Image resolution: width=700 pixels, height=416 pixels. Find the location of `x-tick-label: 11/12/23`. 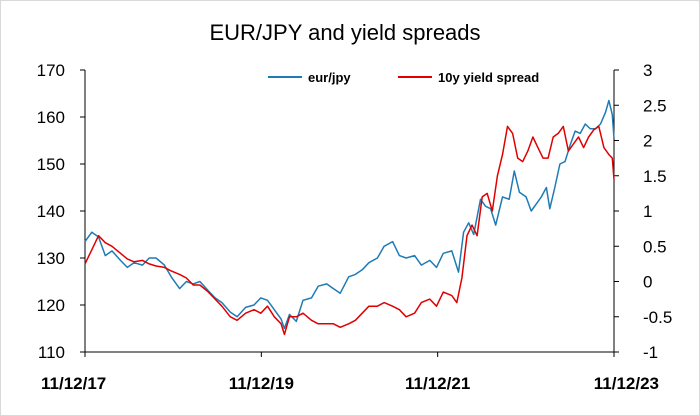

x-tick-label: 11/12/23 is located at coordinates (626, 383).